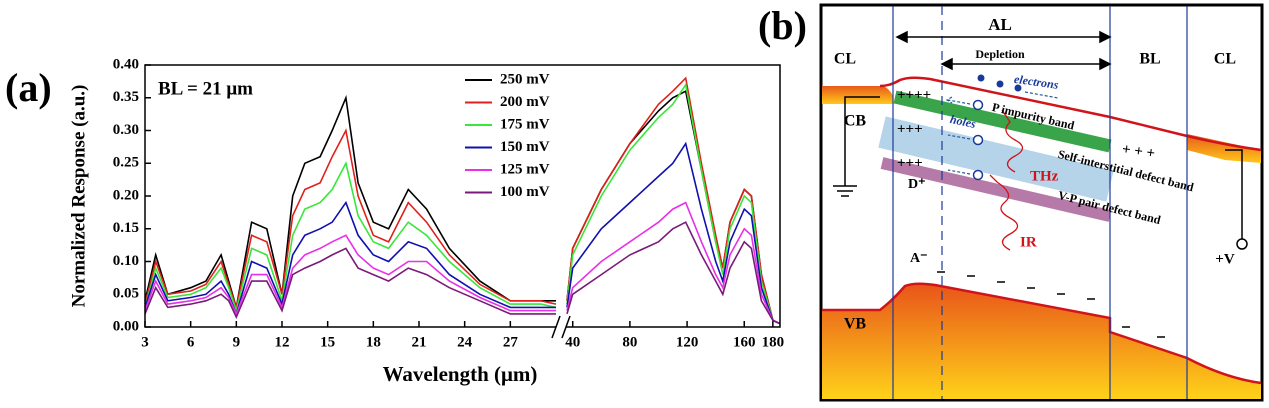 The width and height of the screenshot is (1269, 408). I want to click on cl-left-band, so click(857, 95).